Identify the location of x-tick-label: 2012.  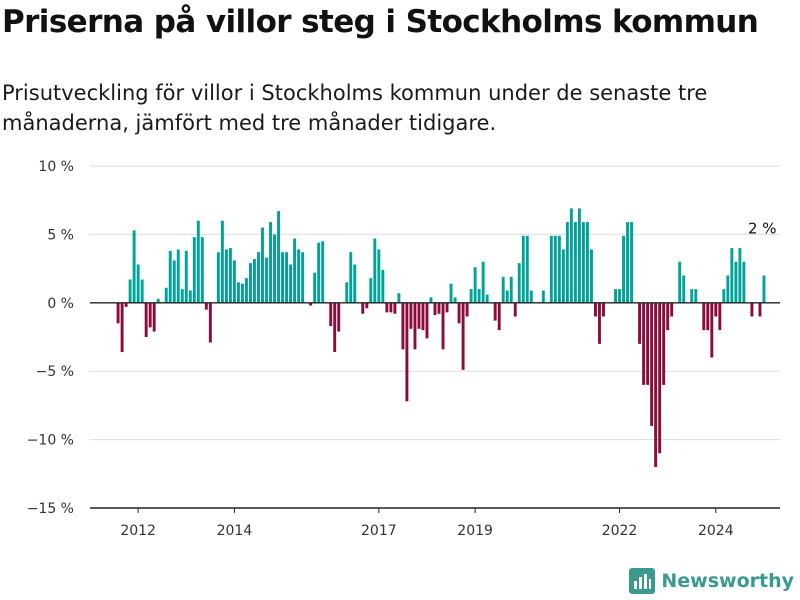
(138, 531).